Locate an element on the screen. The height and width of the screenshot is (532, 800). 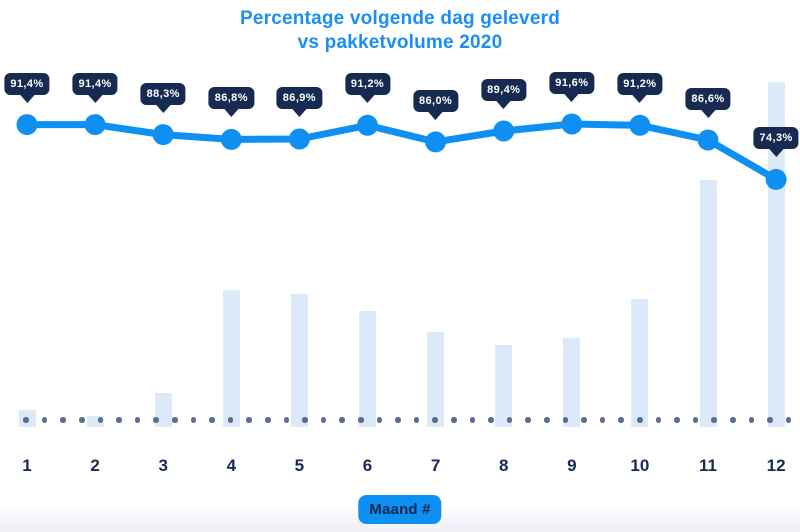
value-bubble: 86,9% is located at coordinates (299, 98).